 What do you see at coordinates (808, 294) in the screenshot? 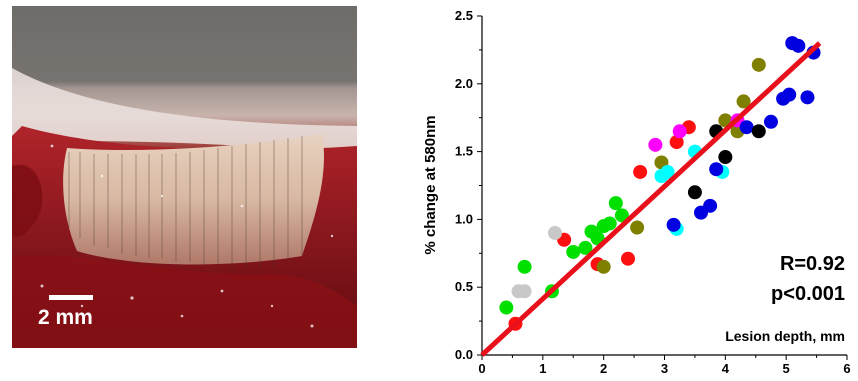
I see `p-value-label: p<0.001` at bounding box center [808, 294].